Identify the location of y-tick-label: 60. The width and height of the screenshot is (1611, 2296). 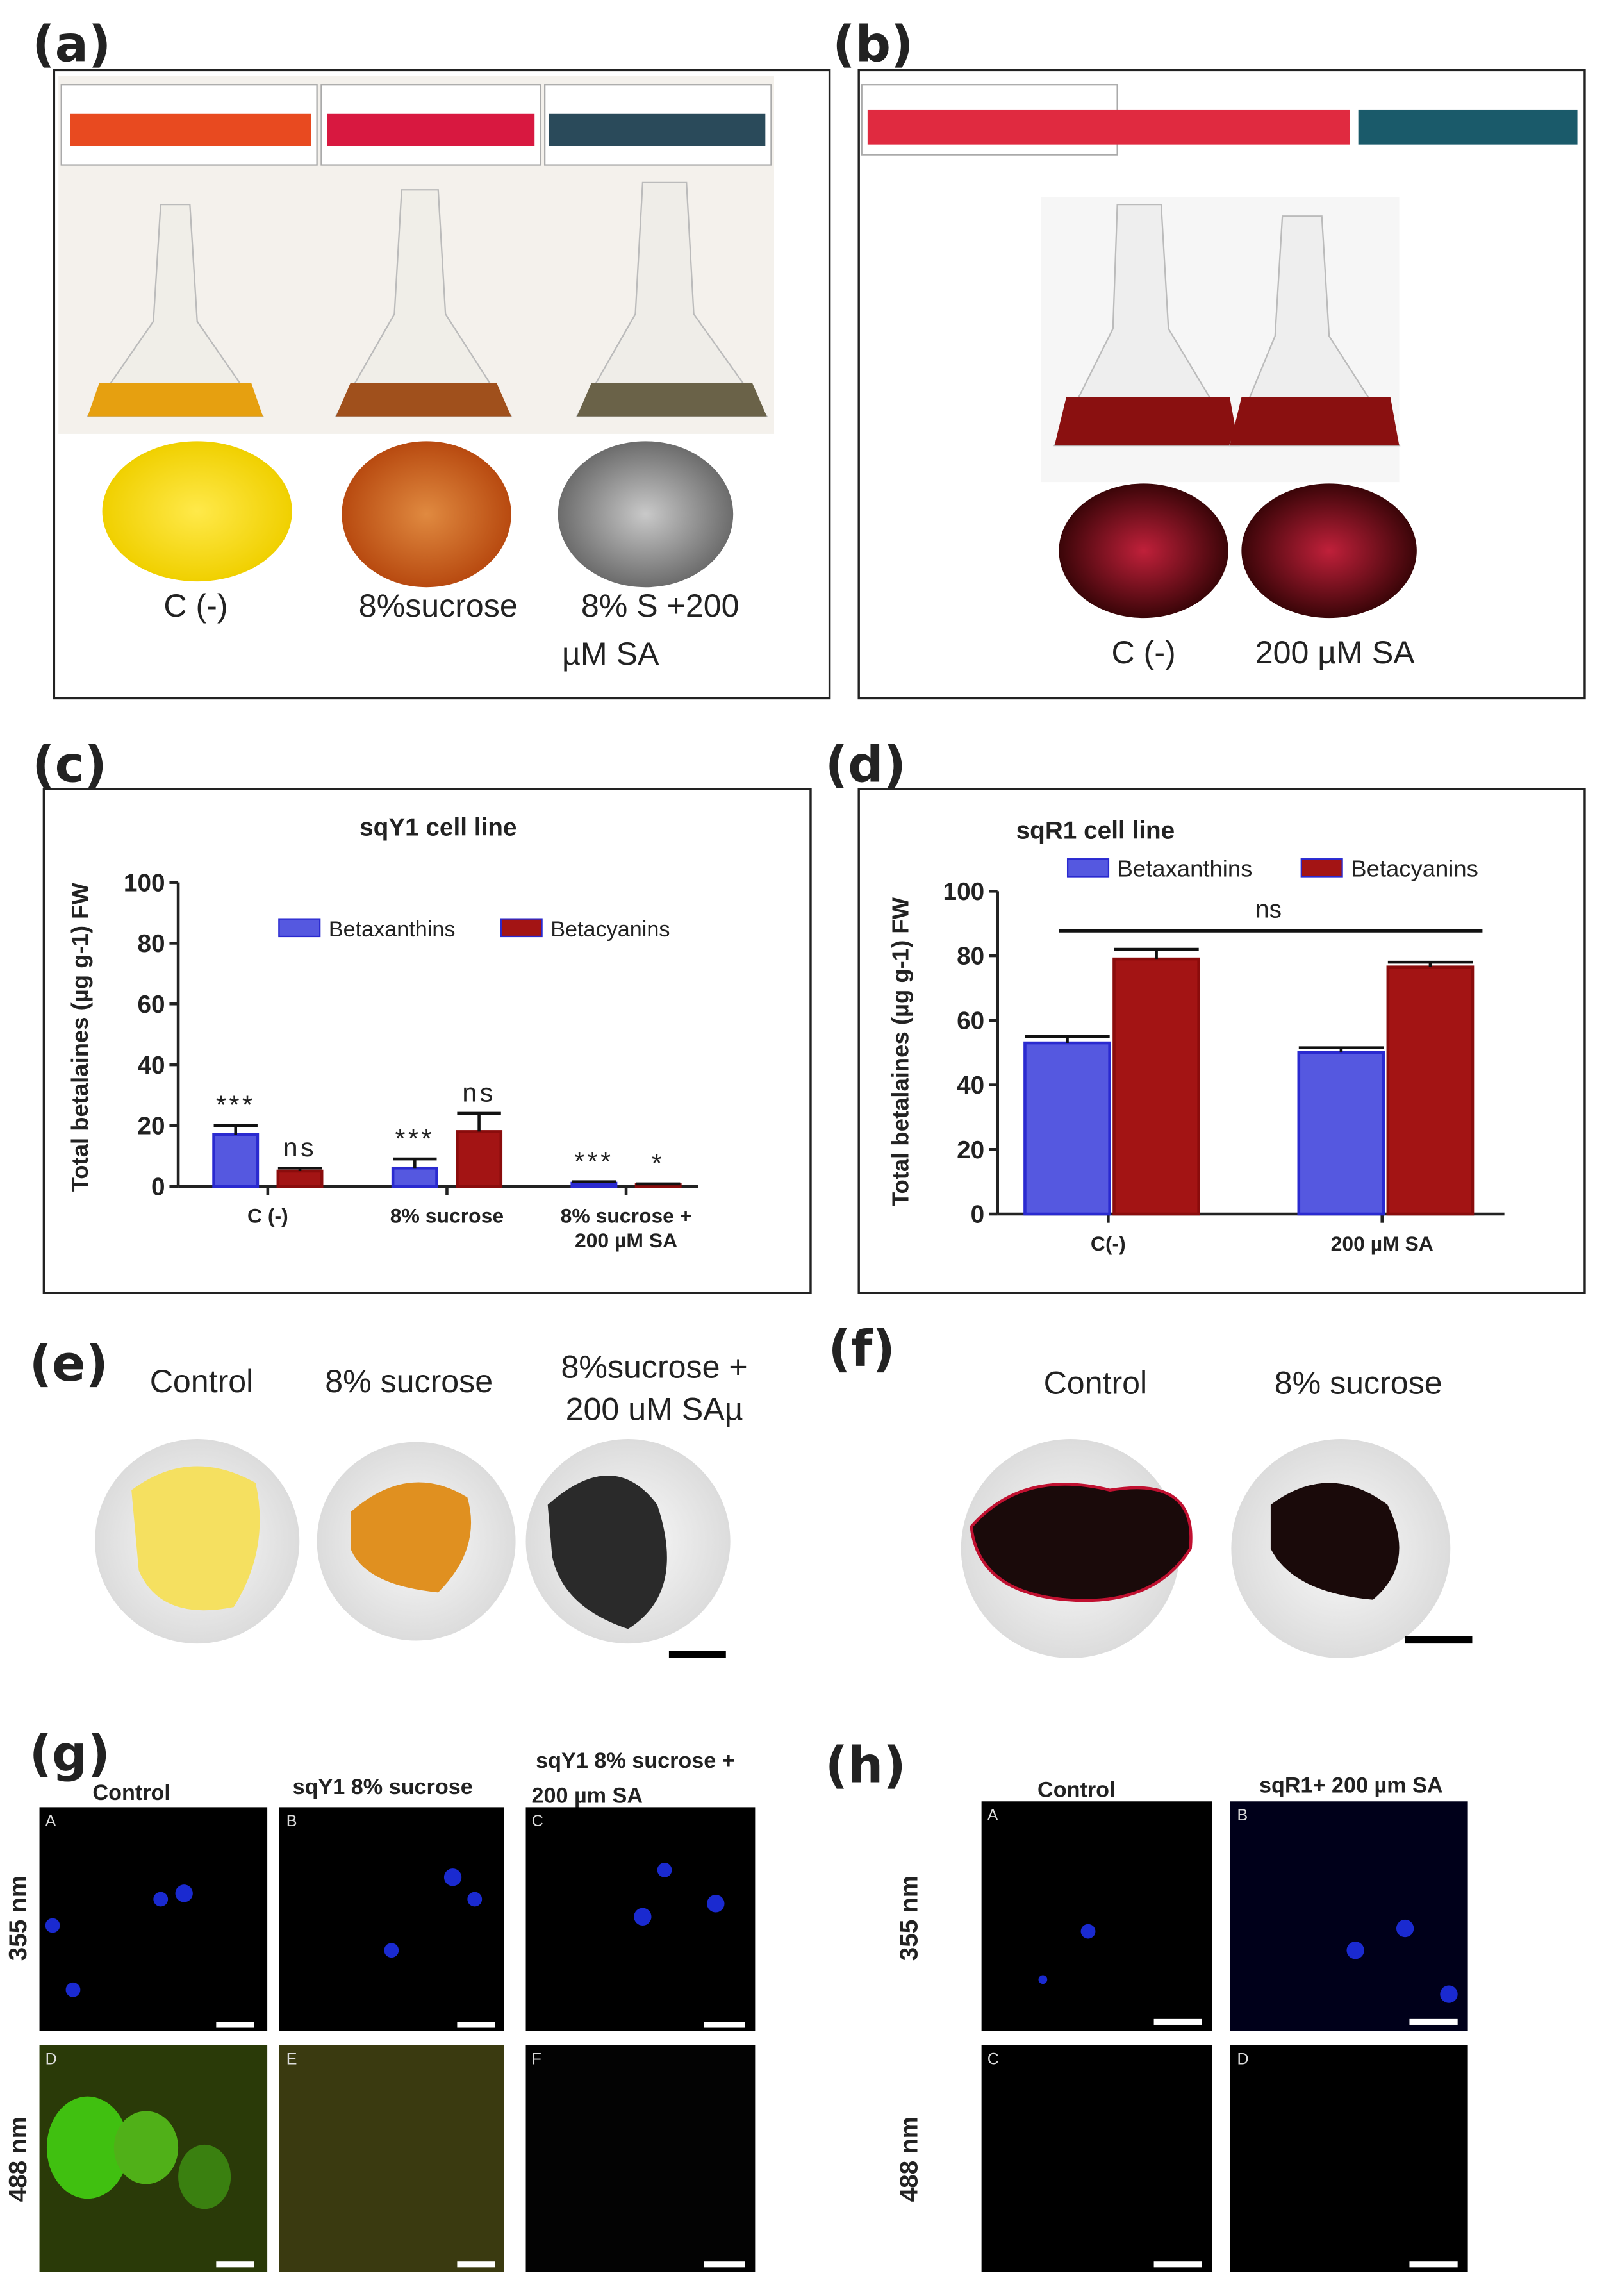
(971, 1021).